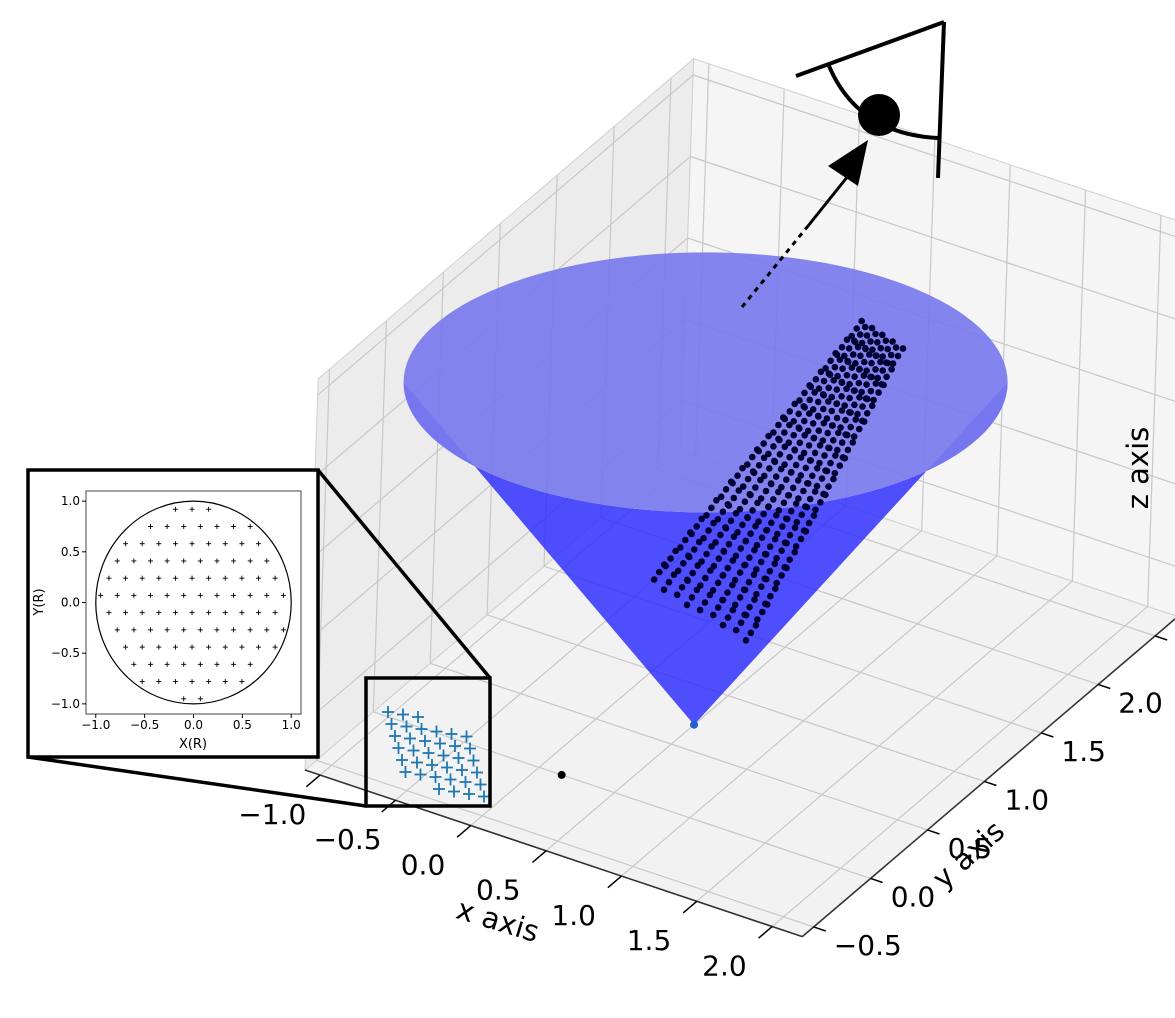 Image resolution: width=1175 pixels, height=1018 pixels. I want to click on y-tick-mark, so click(933, 832).